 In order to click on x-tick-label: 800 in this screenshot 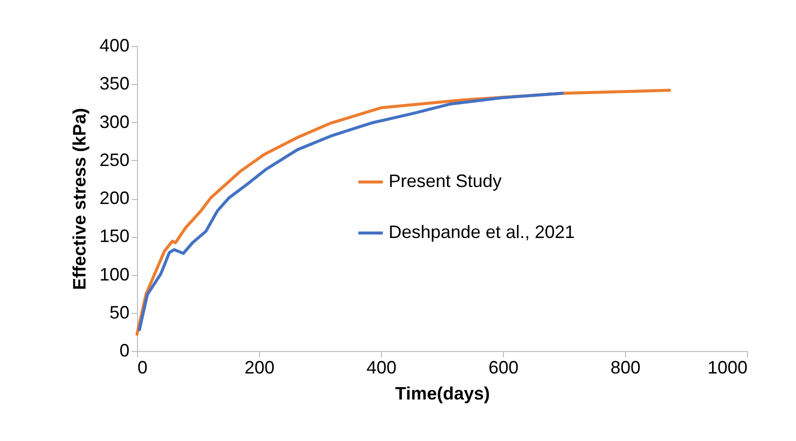, I will do `click(625, 368)`.